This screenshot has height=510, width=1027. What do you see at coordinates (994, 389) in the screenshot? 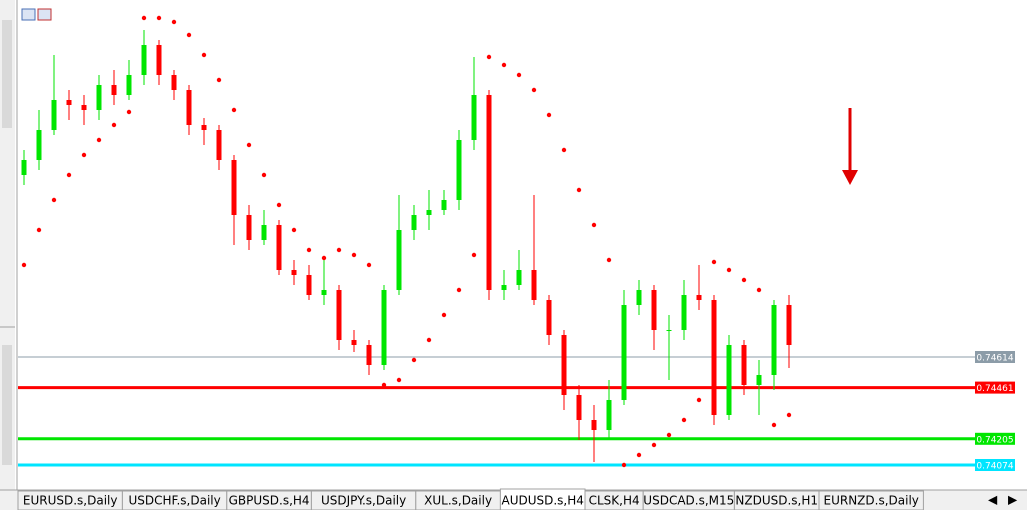
I see `price-label: 0.74461` at bounding box center [994, 389].